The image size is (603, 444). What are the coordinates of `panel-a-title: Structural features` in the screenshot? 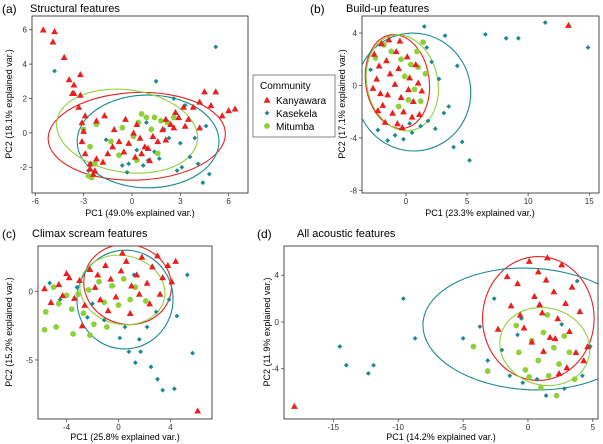 It's located at (75, 9).